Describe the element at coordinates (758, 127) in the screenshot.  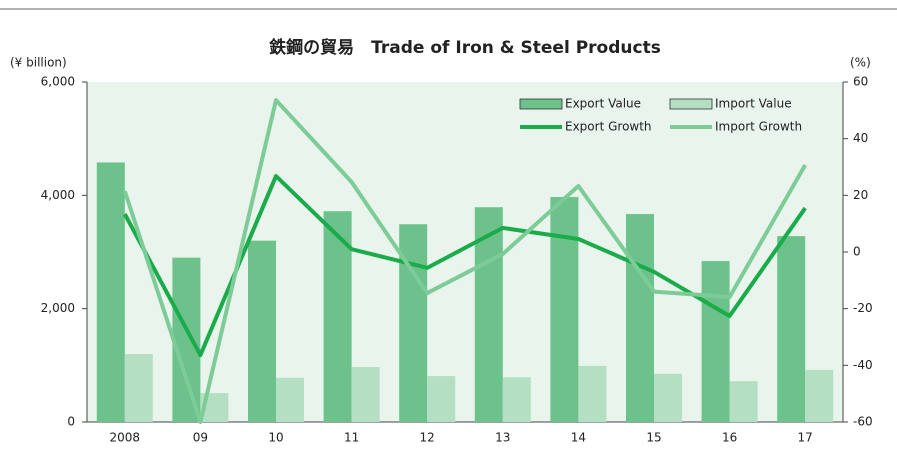
I see `legend-label: Import Growth` at that location.